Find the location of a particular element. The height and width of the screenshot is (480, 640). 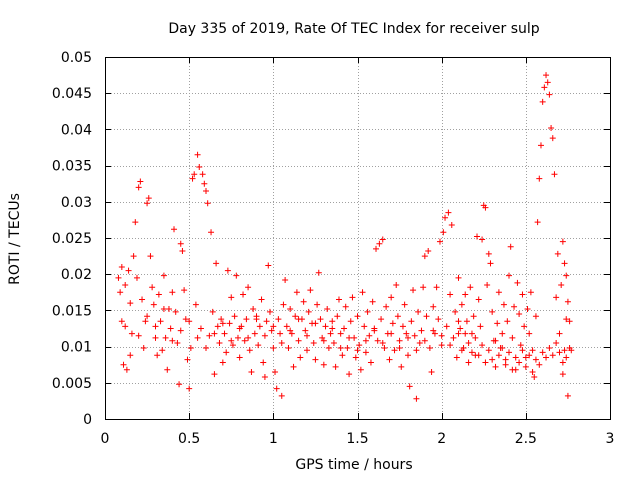

x-tick-label: 0 is located at coordinates (105, 439).